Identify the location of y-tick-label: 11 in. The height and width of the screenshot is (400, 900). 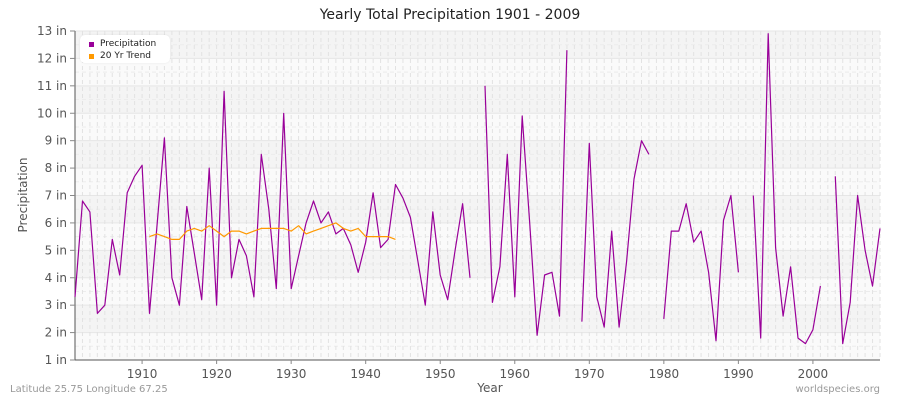
(52, 86).